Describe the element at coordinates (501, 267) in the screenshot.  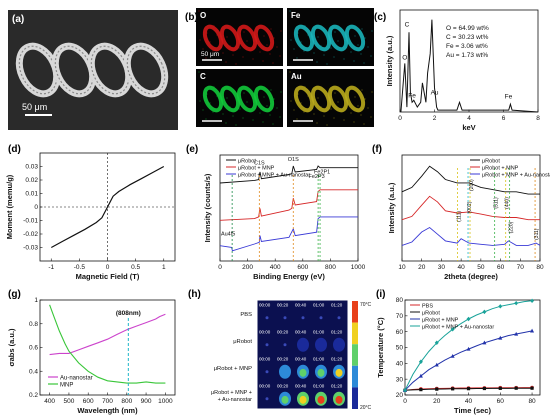
I see `x-tick-label: 60` at that location.